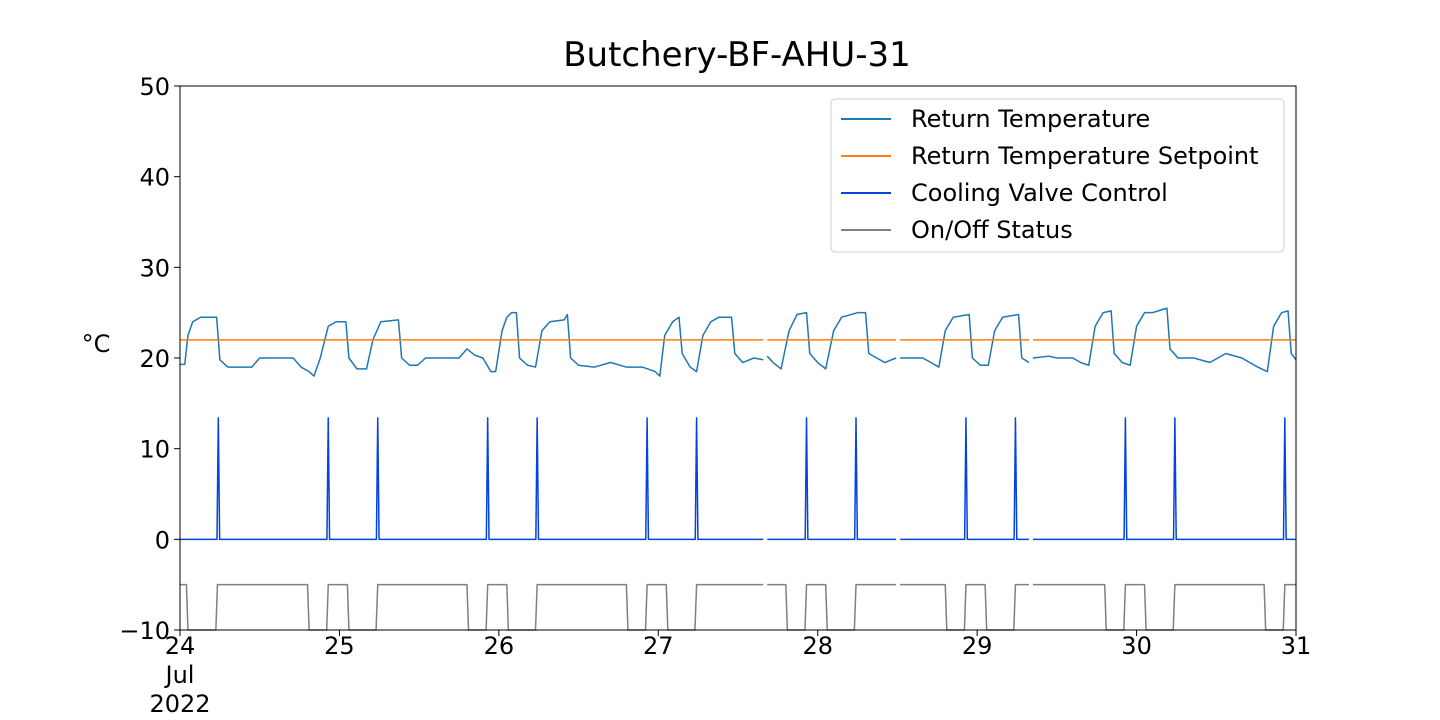 This screenshot has height=720, width=1440. What do you see at coordinates (499, 646) in the screenshot?
I see `x-tick-label: 26` at bounding box center [499, 646].